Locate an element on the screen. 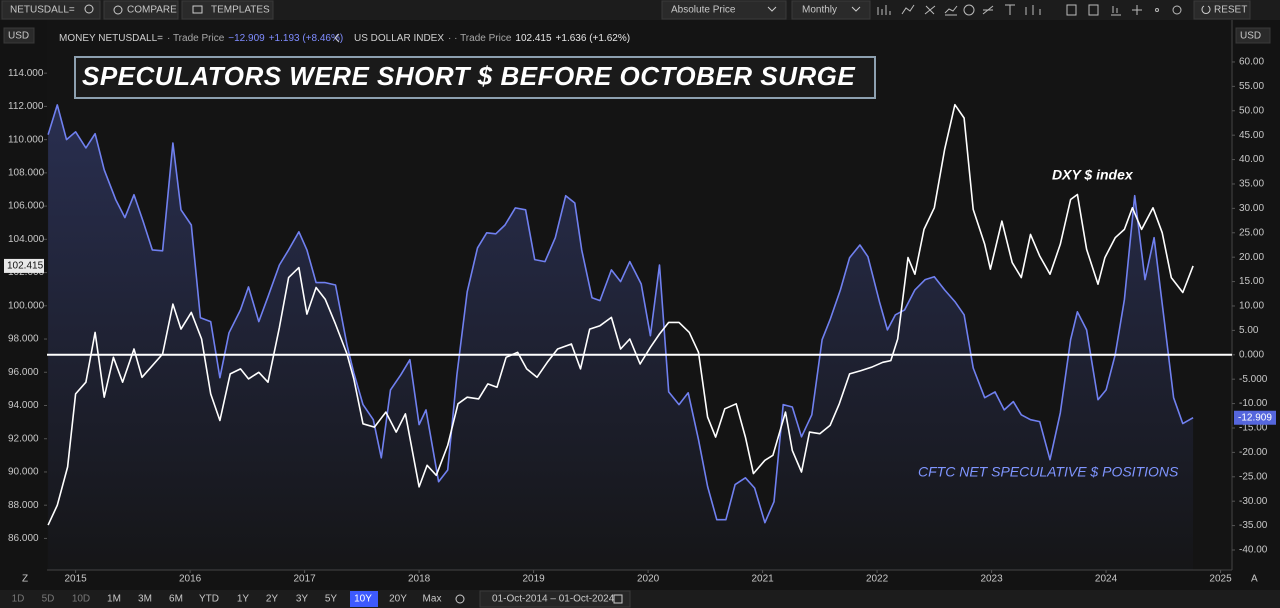  legend-prefix: US DOLLAR INDEX is located at coordinates (399, 38).